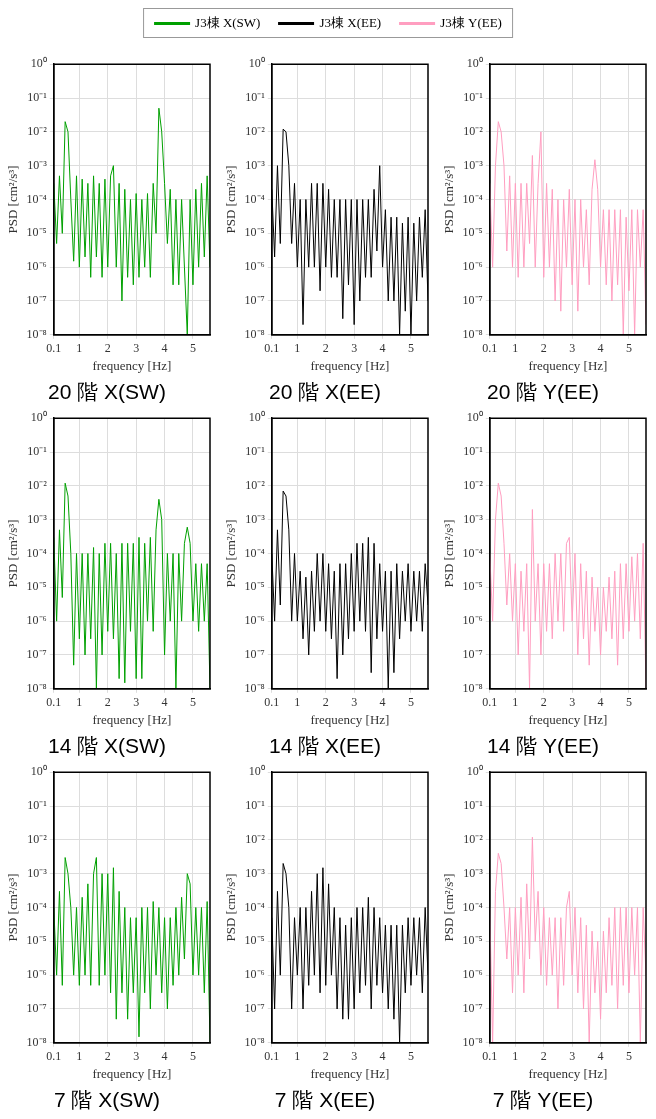 This screenshot has width=656, height=1119. Describe the element at coordinates (325, 746) in the screenshot. I see `text: 14 階 X(EE)` at that location.